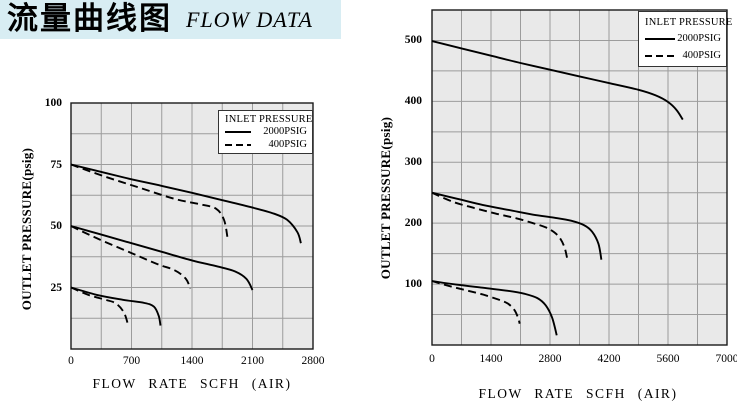 The height and width of the screenshot is (407, 737). I want to click on y-tick-label: 300, so click(413, 162).